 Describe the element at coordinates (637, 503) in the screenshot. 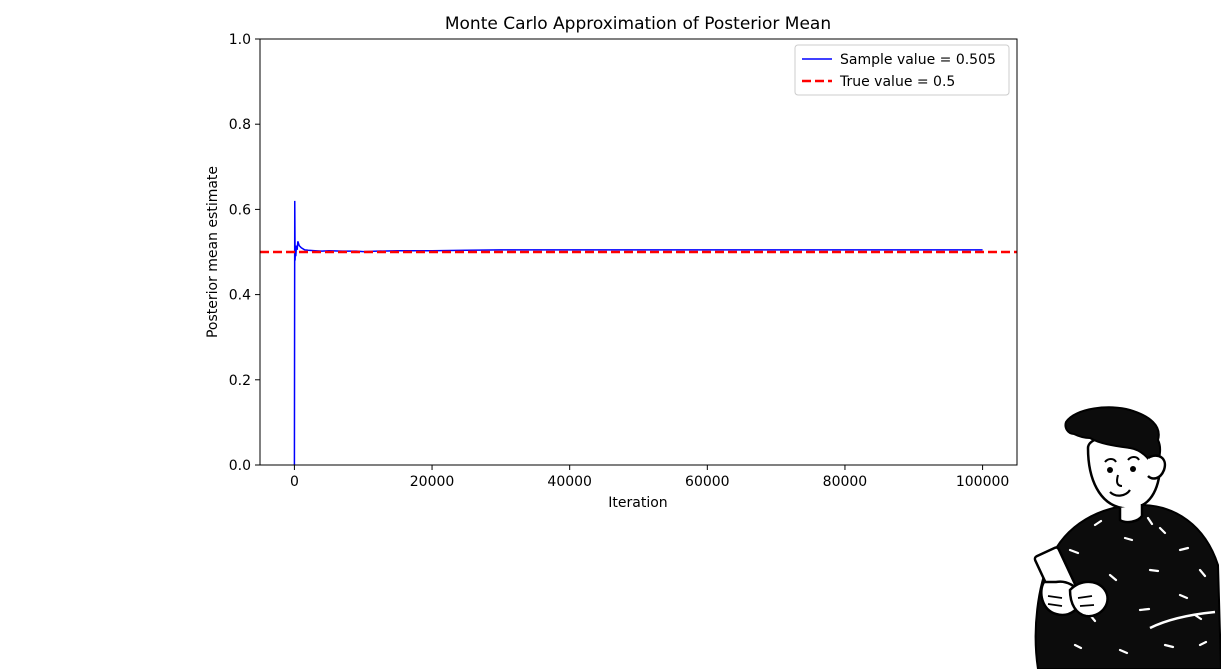

I see `x-axis-label: Iteration` at that location.